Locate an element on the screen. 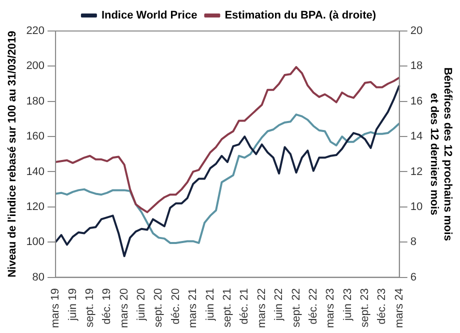  x-tick-label: déc. 22 is located at coordinates (313, 306).